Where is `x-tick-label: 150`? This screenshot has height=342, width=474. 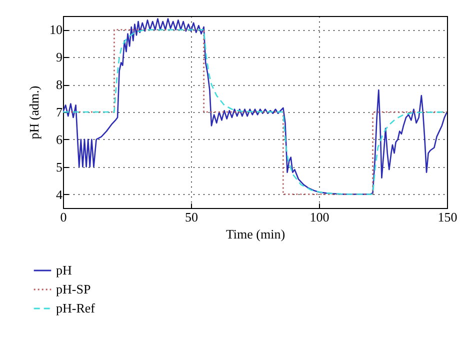
x-tick-label: 150 is located at coordinates (448, 217).